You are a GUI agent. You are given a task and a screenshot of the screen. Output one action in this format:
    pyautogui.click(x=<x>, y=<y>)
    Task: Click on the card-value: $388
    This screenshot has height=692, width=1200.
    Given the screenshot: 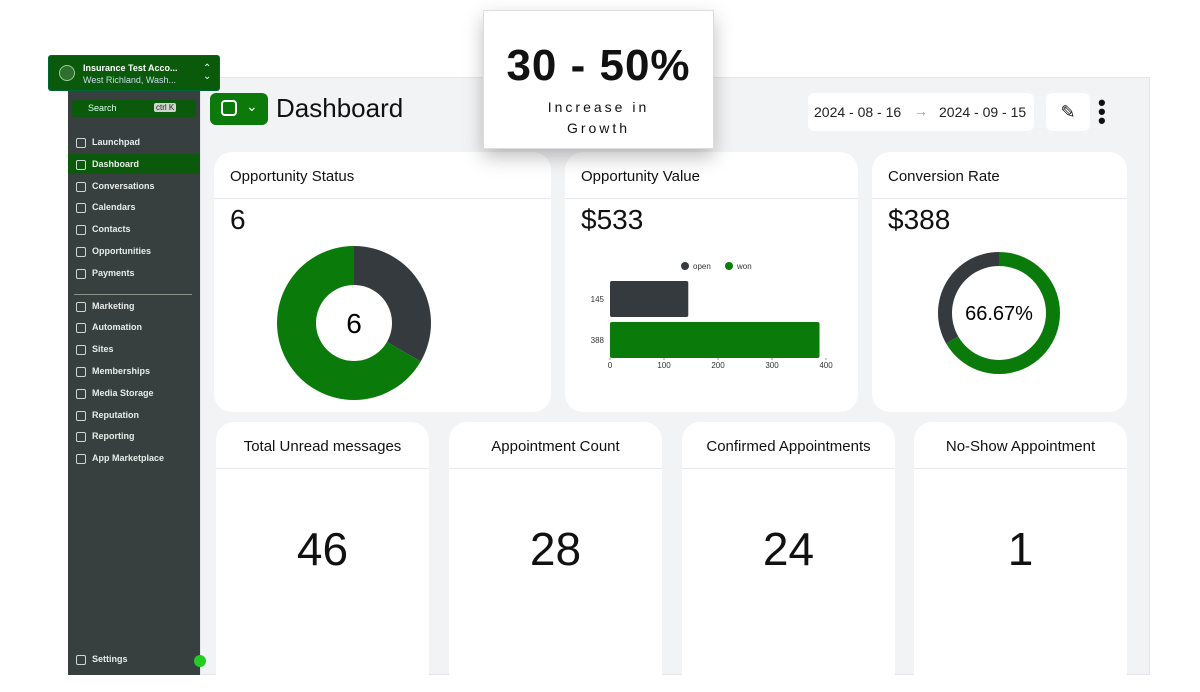 What is the action you would take?
    pyautogui.click(x=919, y=219)
    